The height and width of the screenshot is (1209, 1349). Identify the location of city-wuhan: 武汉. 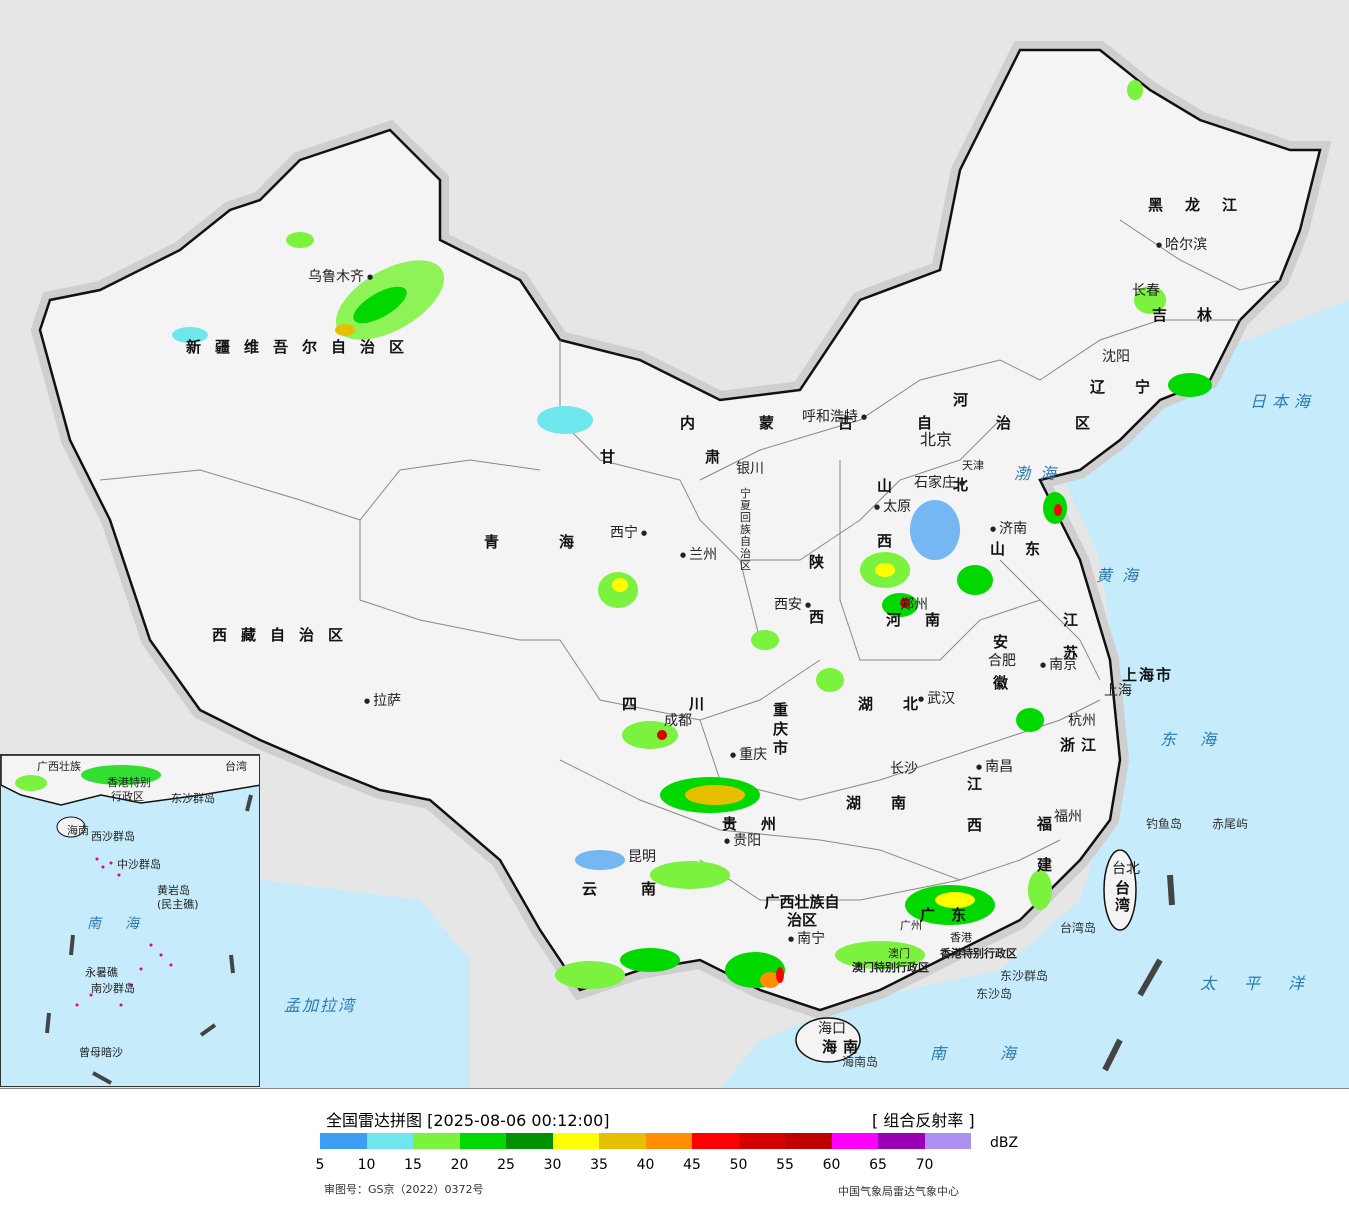
(936, 699).